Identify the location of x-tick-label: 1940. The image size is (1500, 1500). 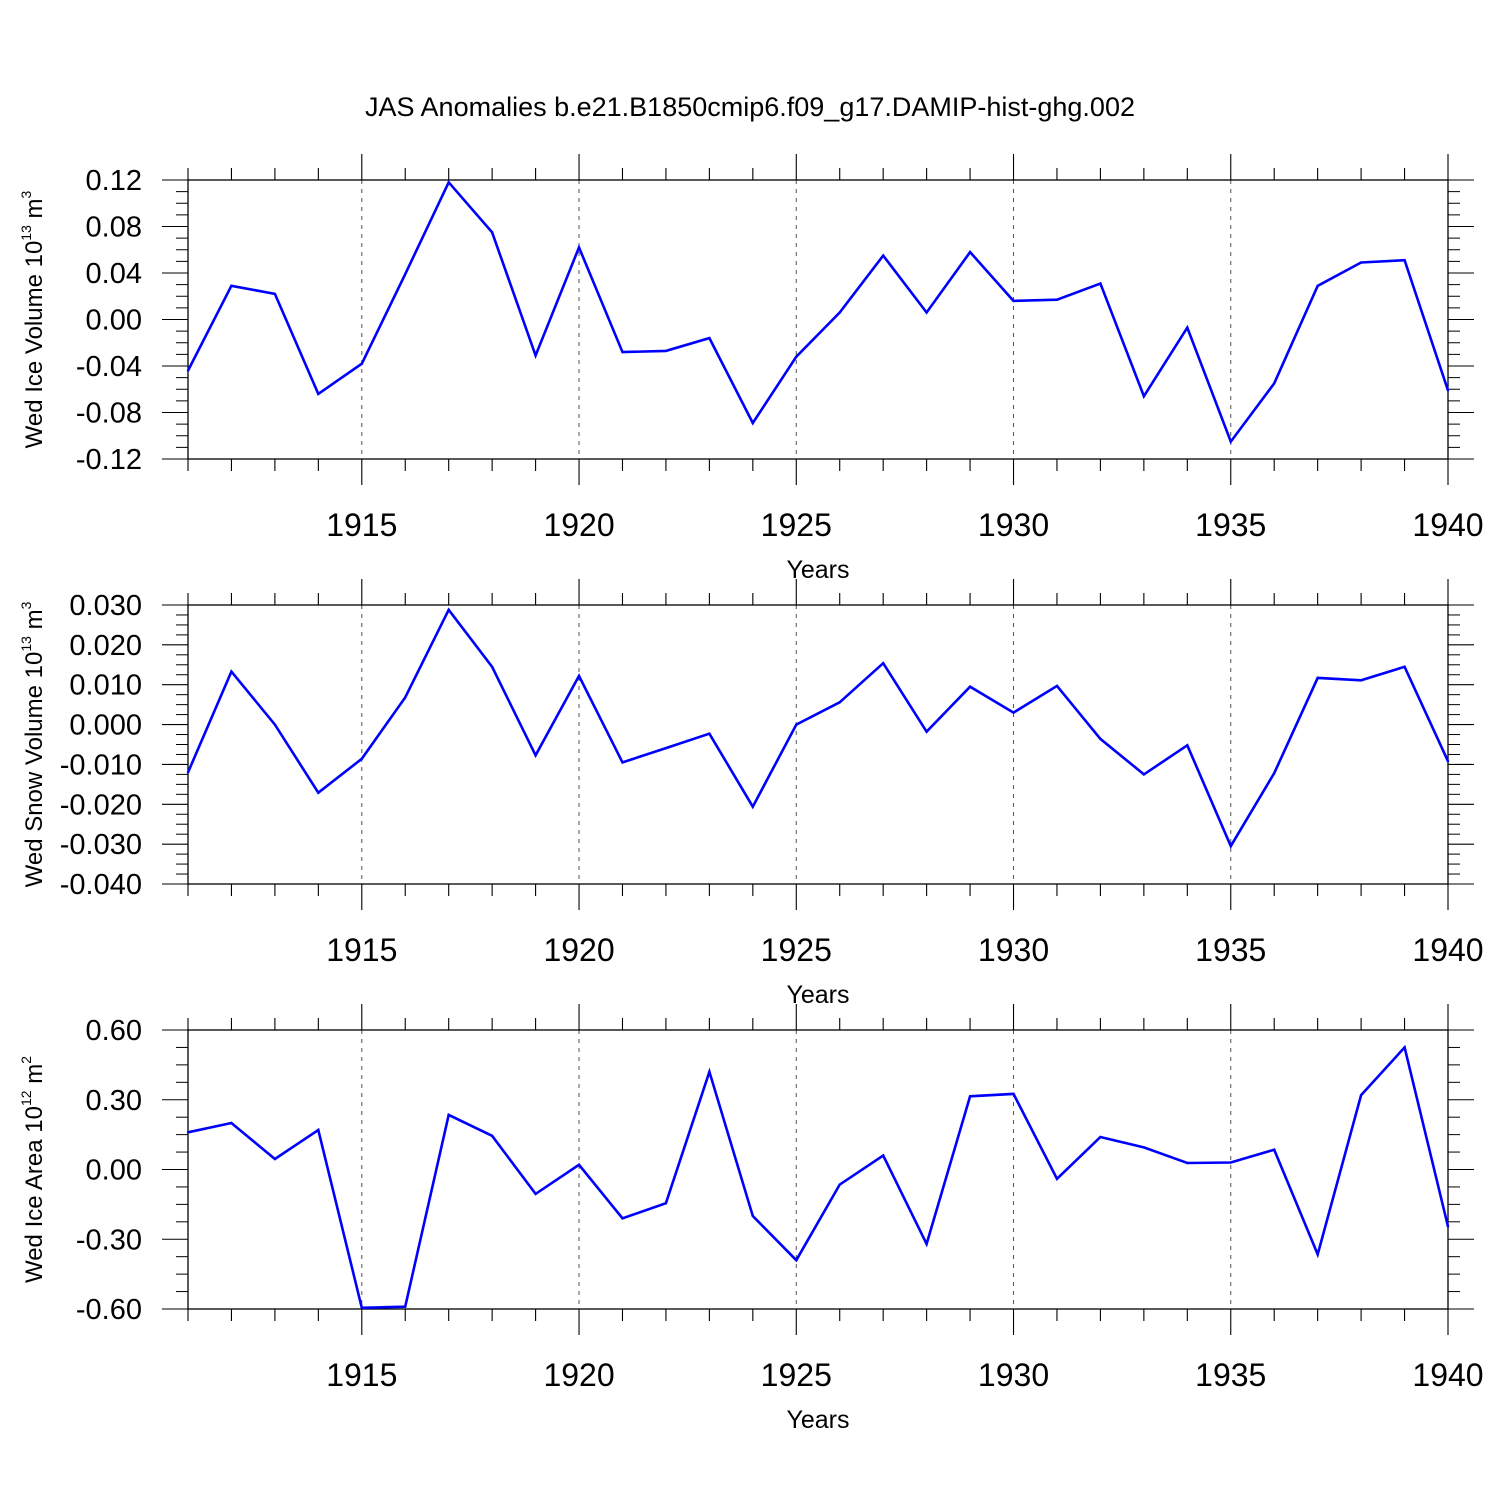
(1447, 525).